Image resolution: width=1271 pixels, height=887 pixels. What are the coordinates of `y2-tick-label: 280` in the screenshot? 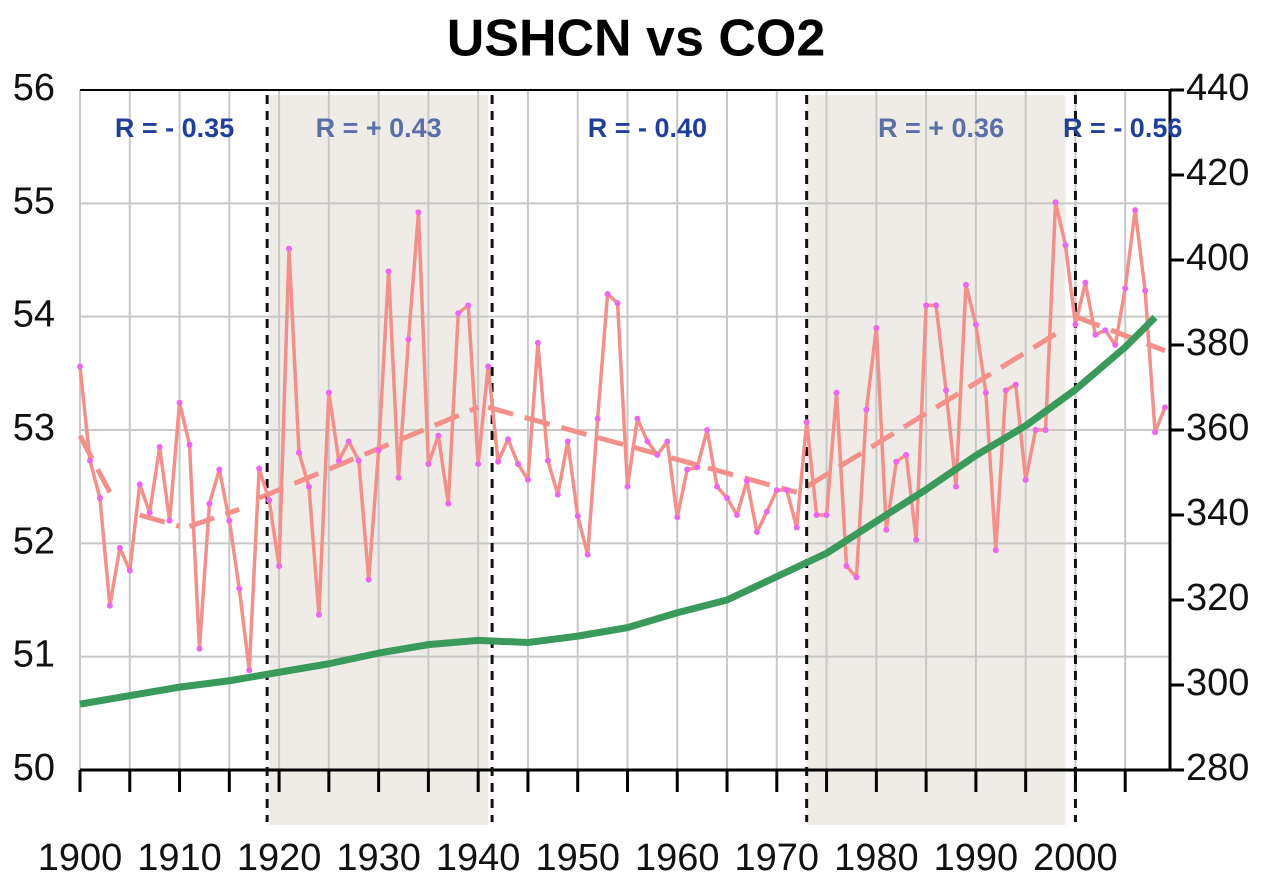 It's located at (1217, 768).